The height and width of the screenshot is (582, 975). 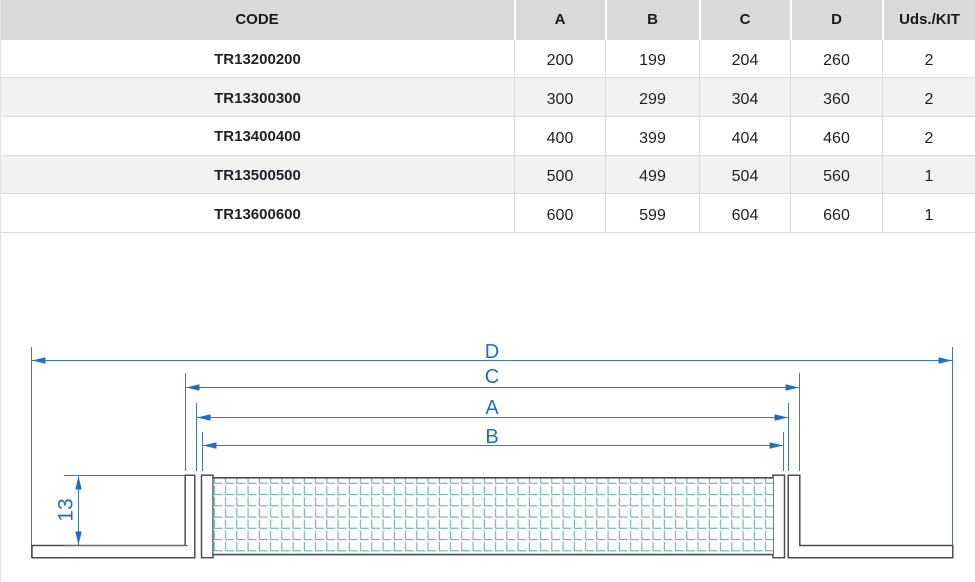 What do you see at coordinates (492, 408) in the screenshot?
I see `svg-text: A` at bounding box center [492, 408].